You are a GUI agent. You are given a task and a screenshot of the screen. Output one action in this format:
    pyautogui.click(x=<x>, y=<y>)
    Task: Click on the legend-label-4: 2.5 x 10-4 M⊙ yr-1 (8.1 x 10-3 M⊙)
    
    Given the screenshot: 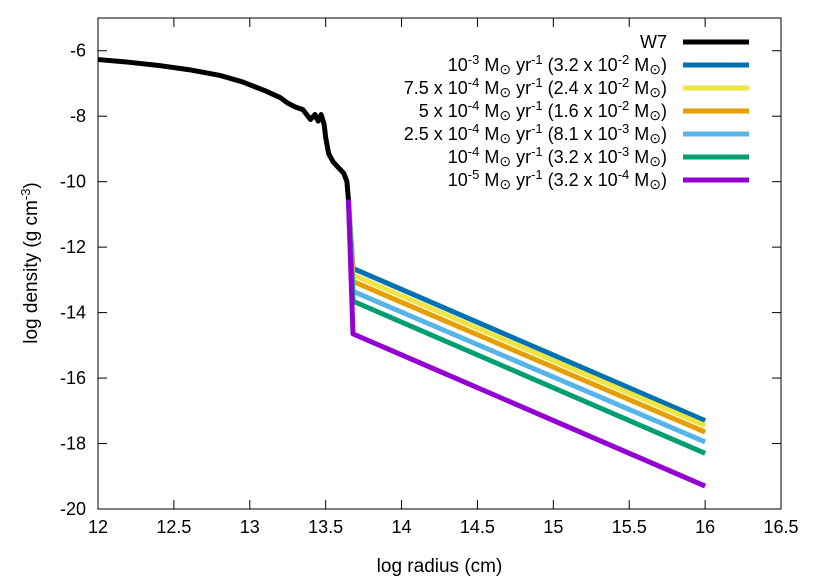 What is the action you would take?
    pyautogui.click(x=535, y=133)
    